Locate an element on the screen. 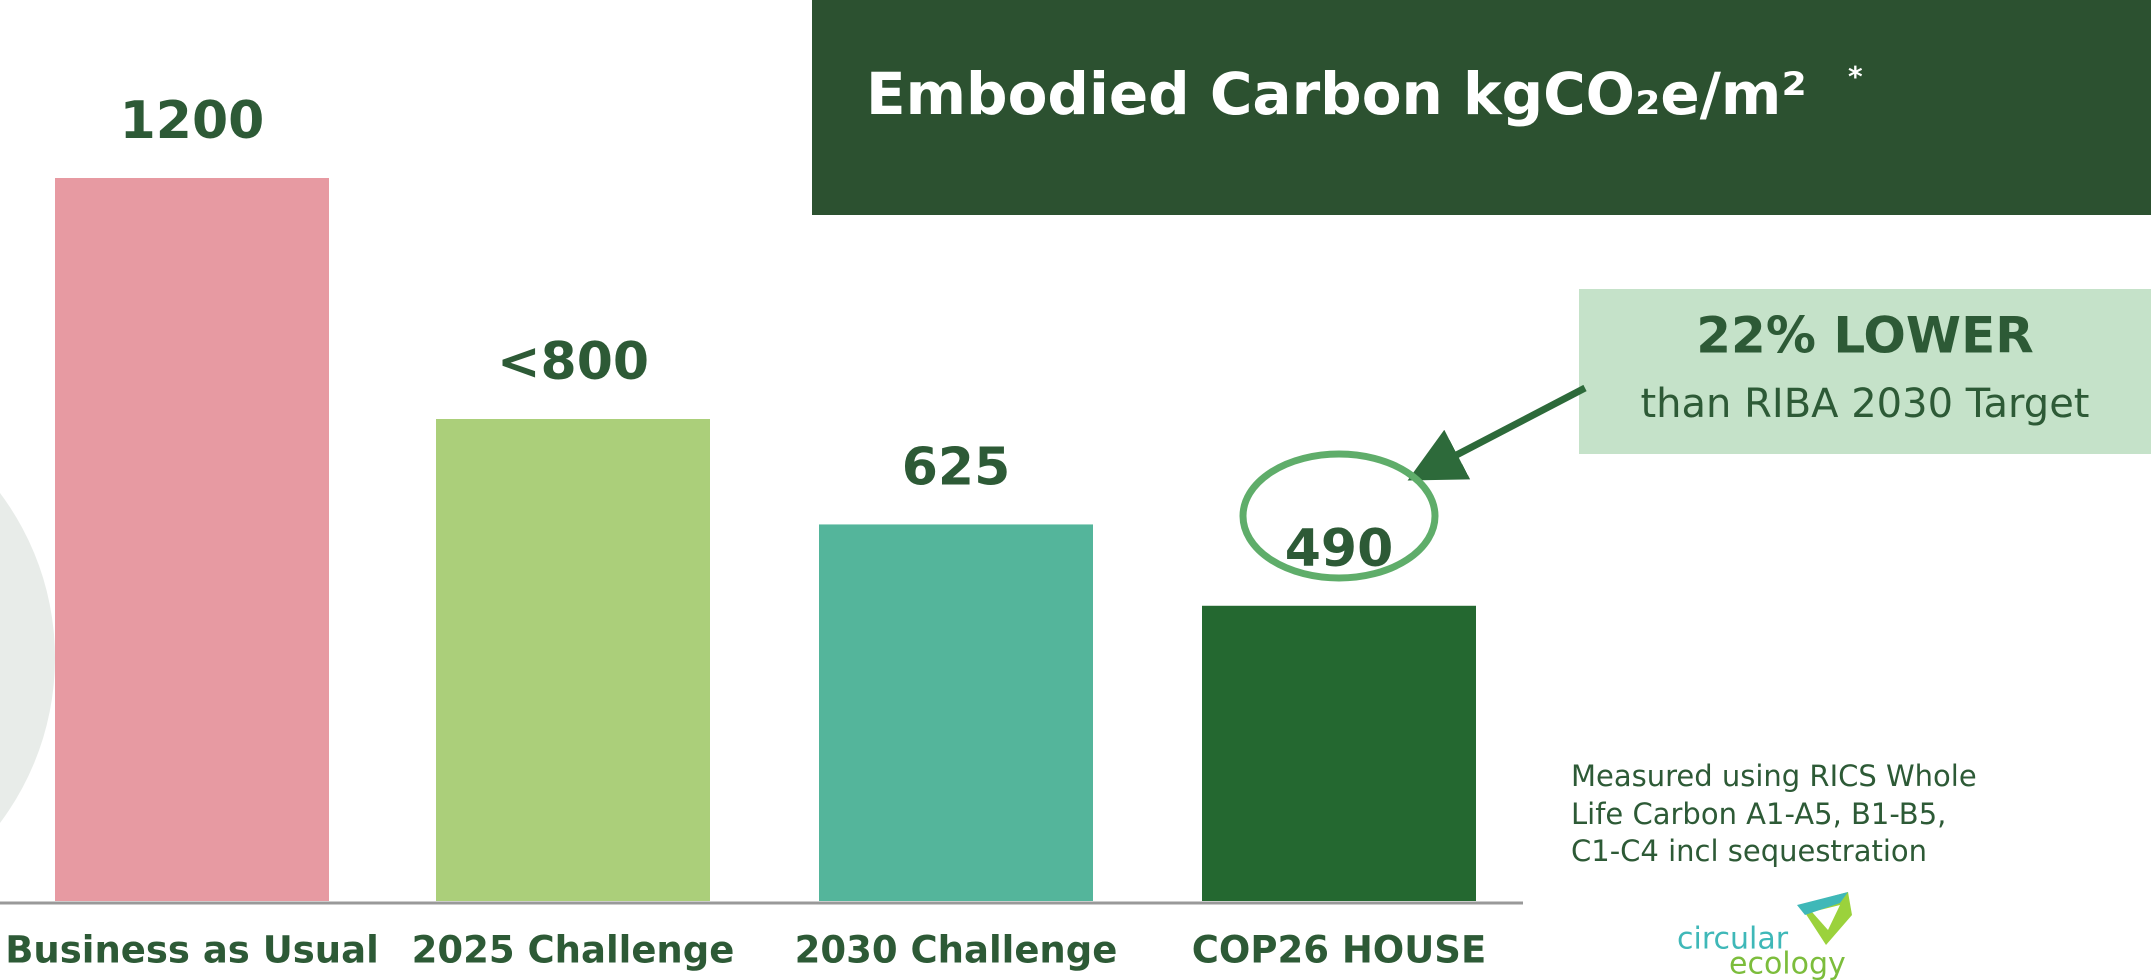 Image resolution: width=2151 pixels, height=980 pixels. title-box is located at coordinates (1481, 107).